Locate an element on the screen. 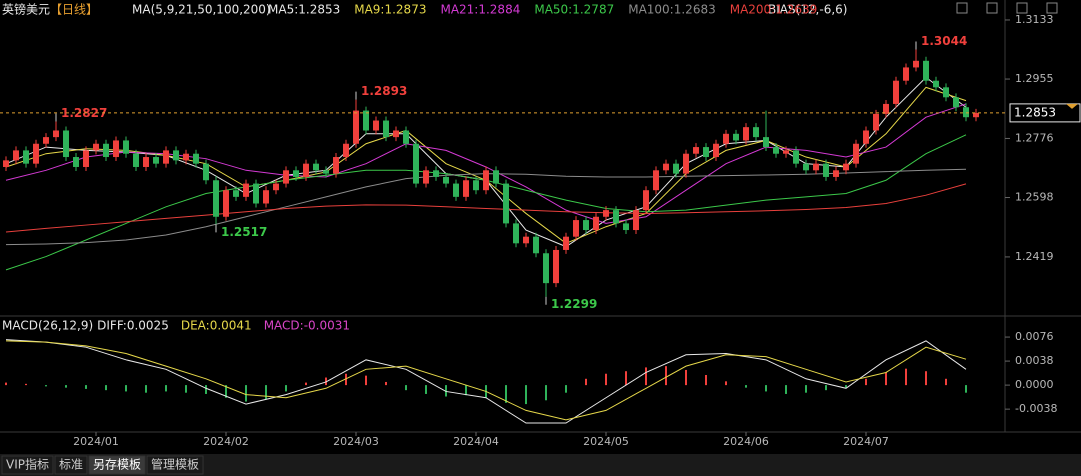 This screenshot has width=1081, height=476. y-tick-label: 1.2776 is located at coordinates (1034, 137).